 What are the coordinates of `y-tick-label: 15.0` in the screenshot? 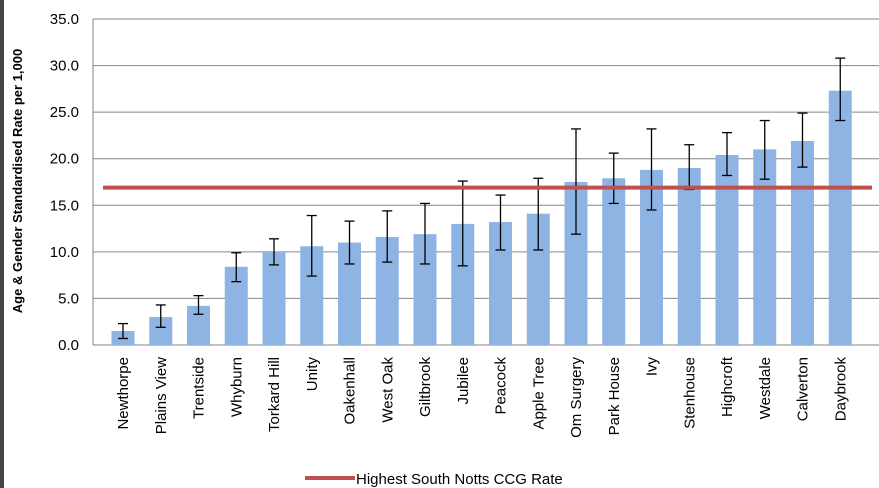 It's located at (64, 205).